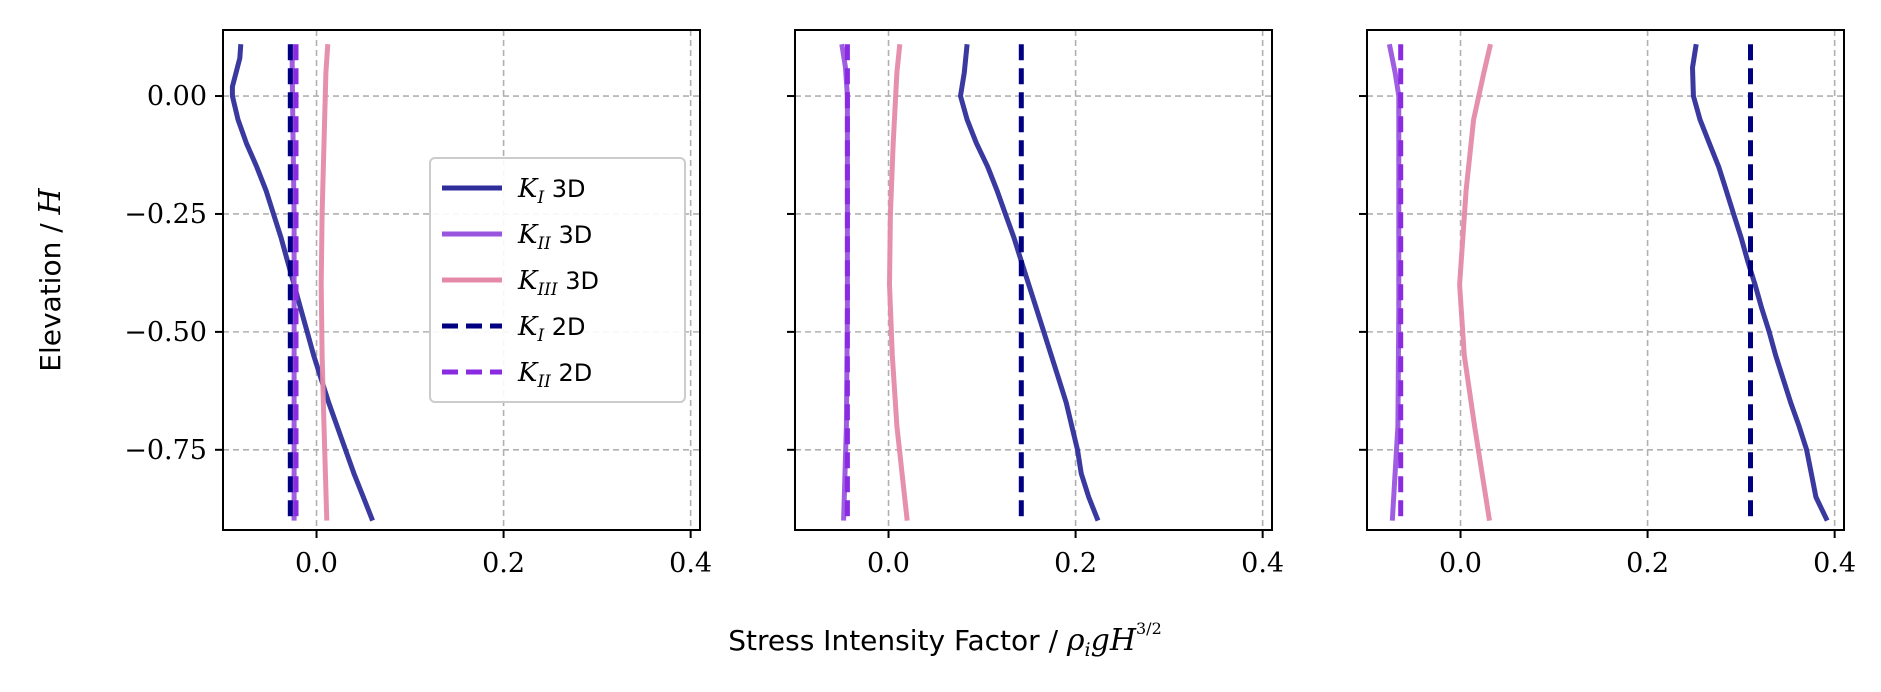 The image size is (1881, 692). I want to click on y-tick-label: 0.00, so click(177, 96).